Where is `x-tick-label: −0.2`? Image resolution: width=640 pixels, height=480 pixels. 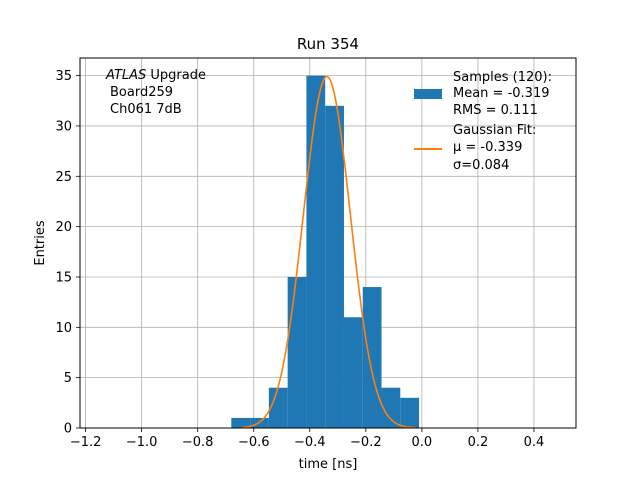
x-tick-label: −0.2 is located at coordinates (366, 442).